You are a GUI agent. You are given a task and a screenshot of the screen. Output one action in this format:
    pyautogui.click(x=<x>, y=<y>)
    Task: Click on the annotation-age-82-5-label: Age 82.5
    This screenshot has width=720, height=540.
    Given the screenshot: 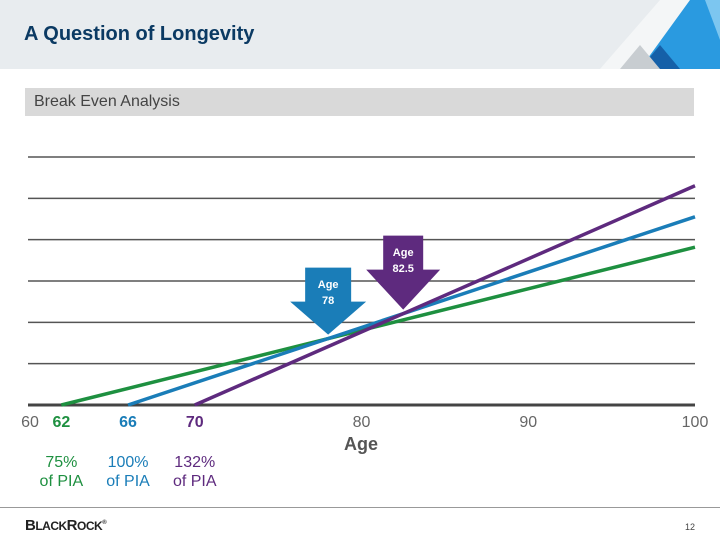 What is the action you would take?
    pyautogui.click(x=403, y=260)
    